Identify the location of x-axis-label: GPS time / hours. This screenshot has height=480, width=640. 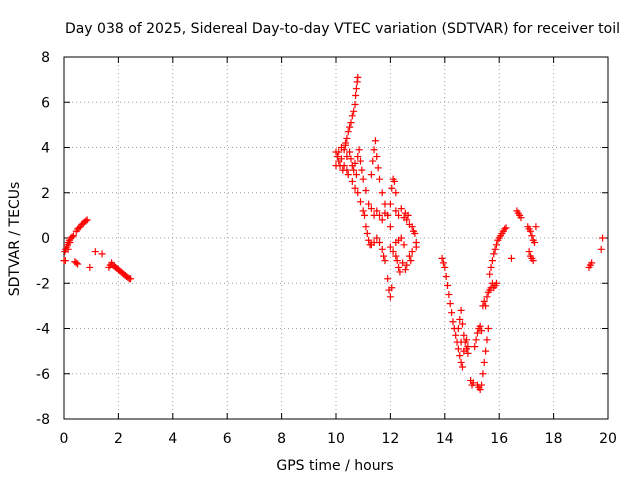
(334, 466).